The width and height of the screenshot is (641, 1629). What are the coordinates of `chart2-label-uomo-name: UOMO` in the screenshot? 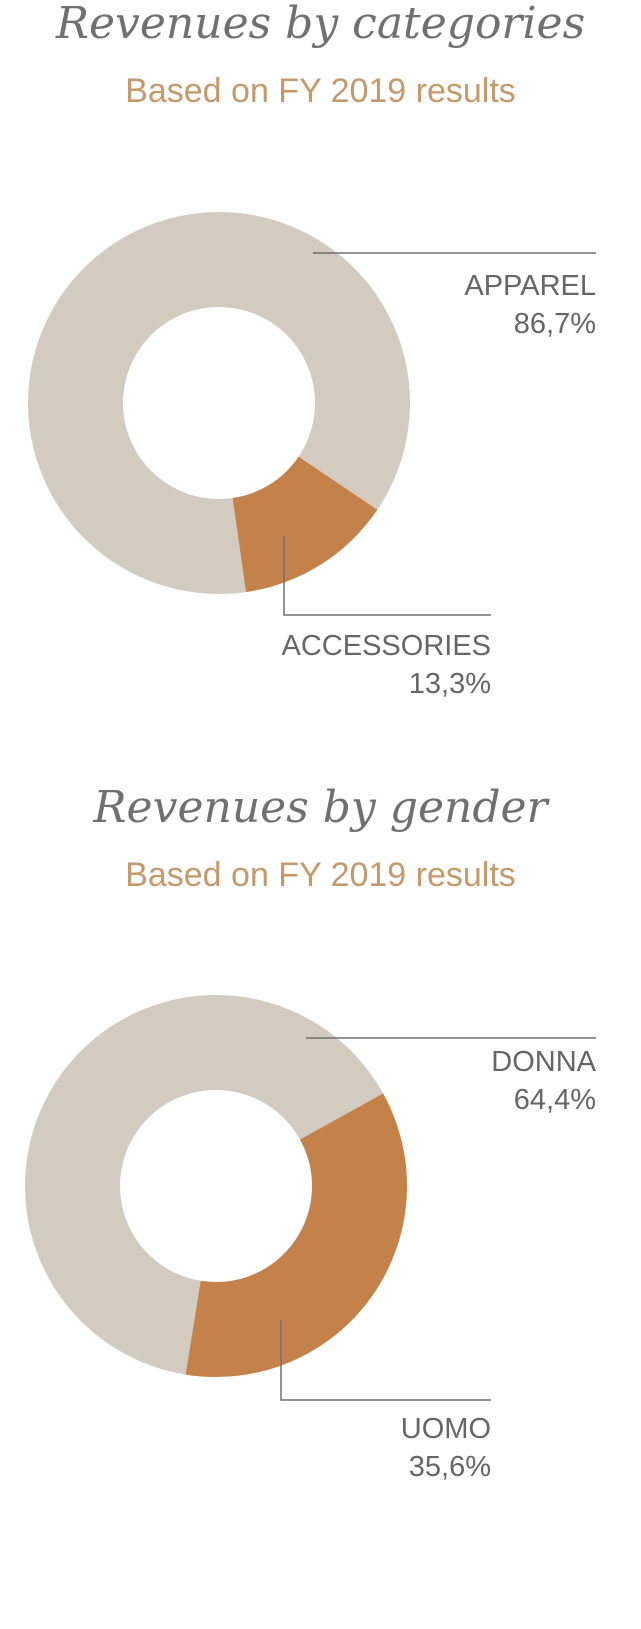 It's located at (445, 1429).